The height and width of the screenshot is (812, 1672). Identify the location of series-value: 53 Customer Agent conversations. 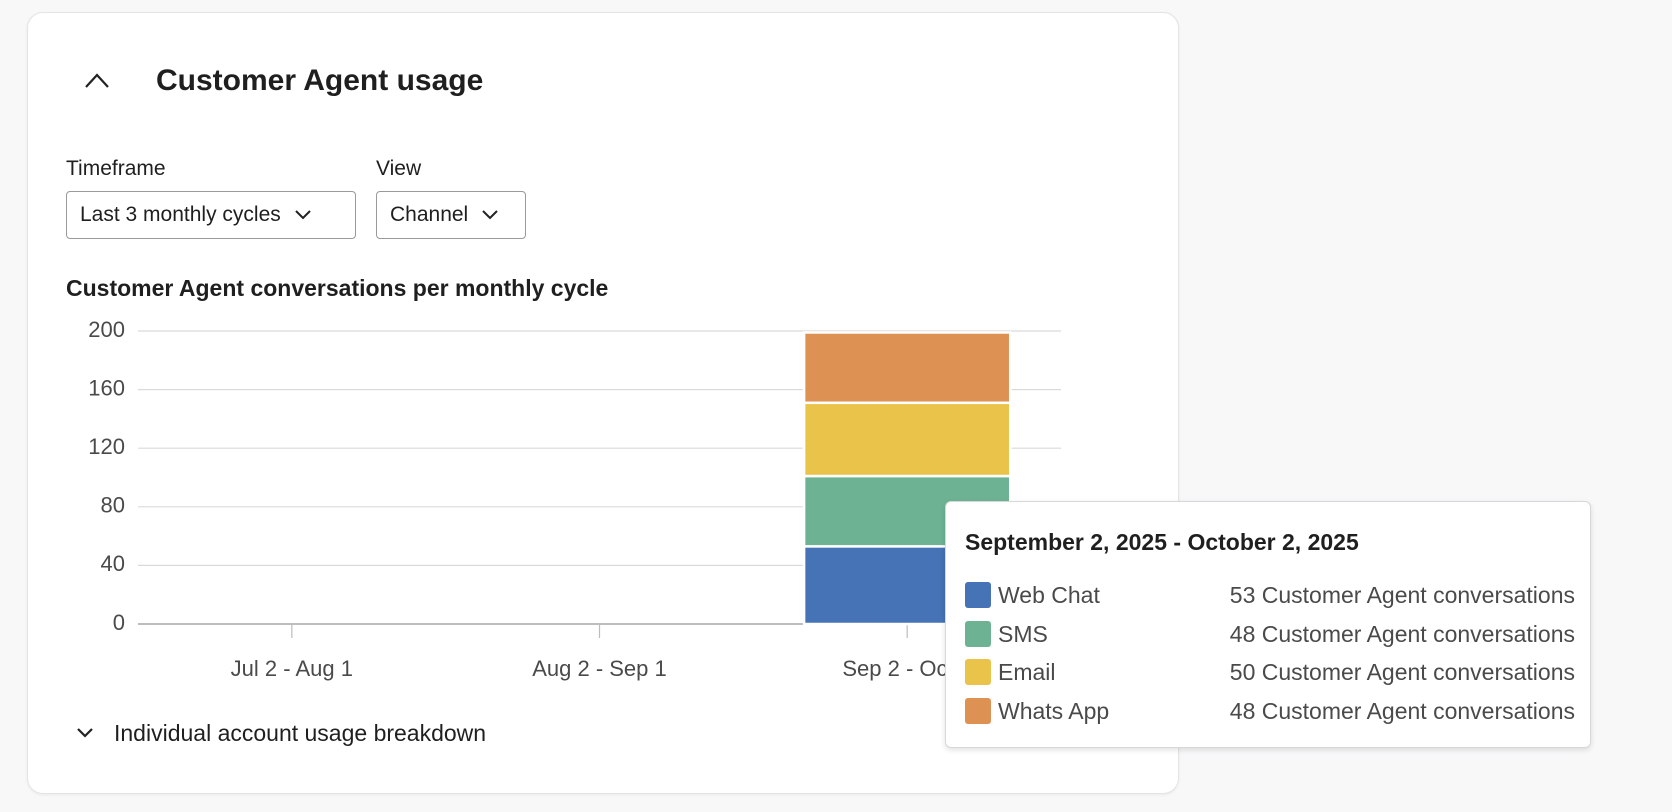
(1402, 595).